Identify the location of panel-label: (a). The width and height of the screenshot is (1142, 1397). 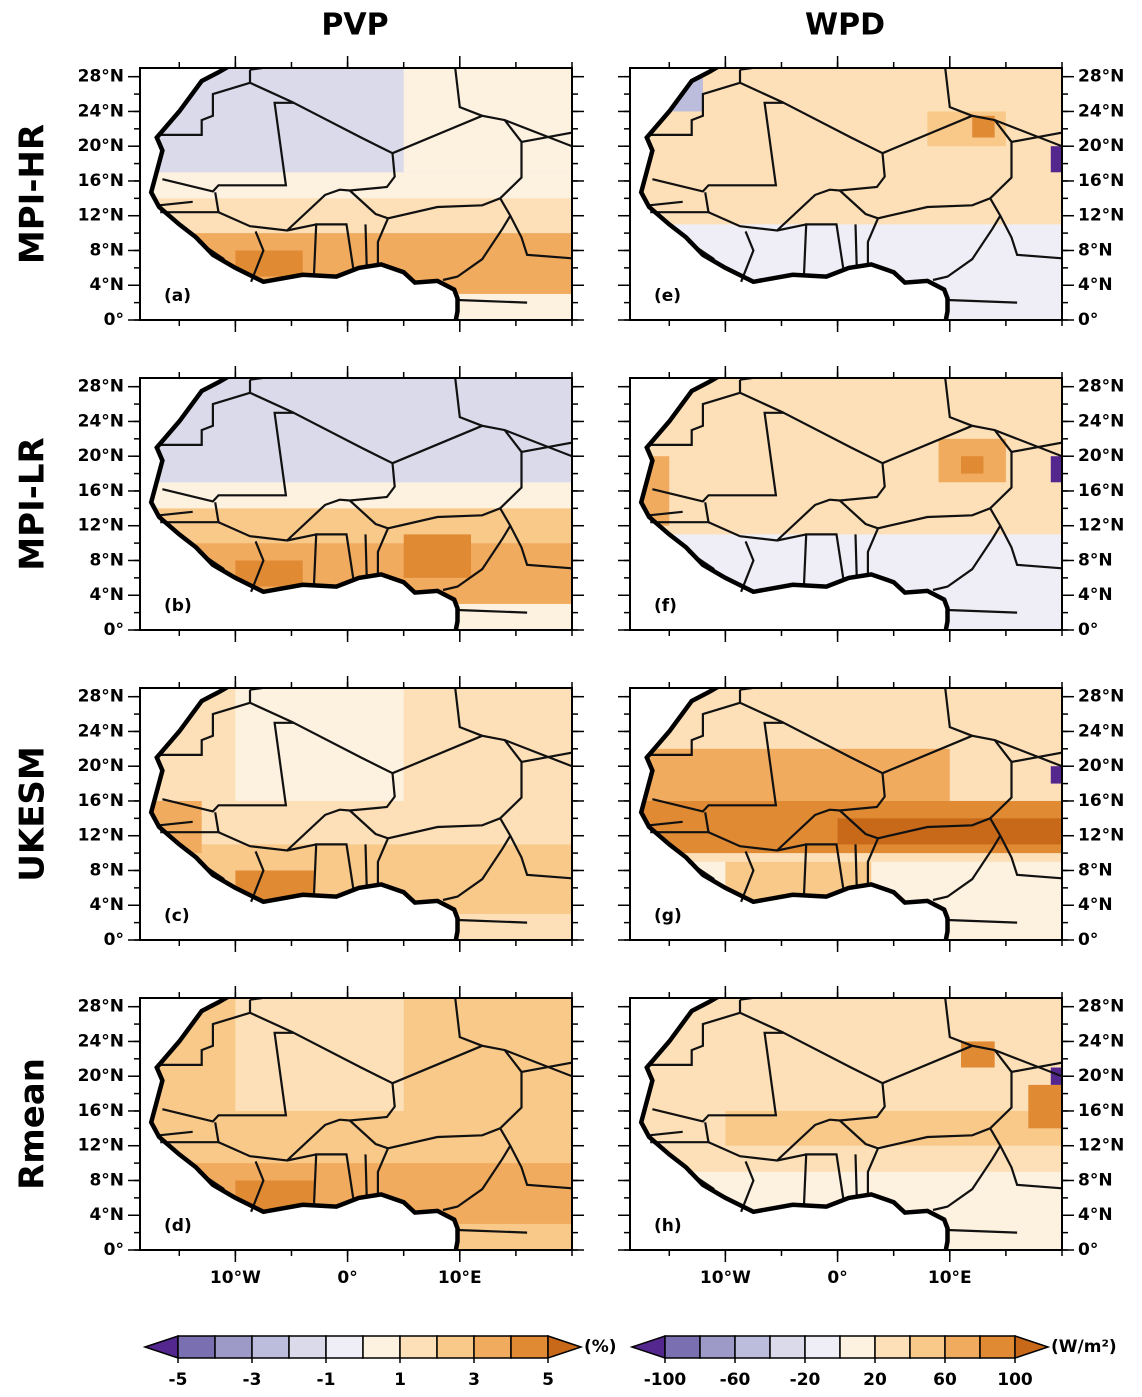
(177, 296).